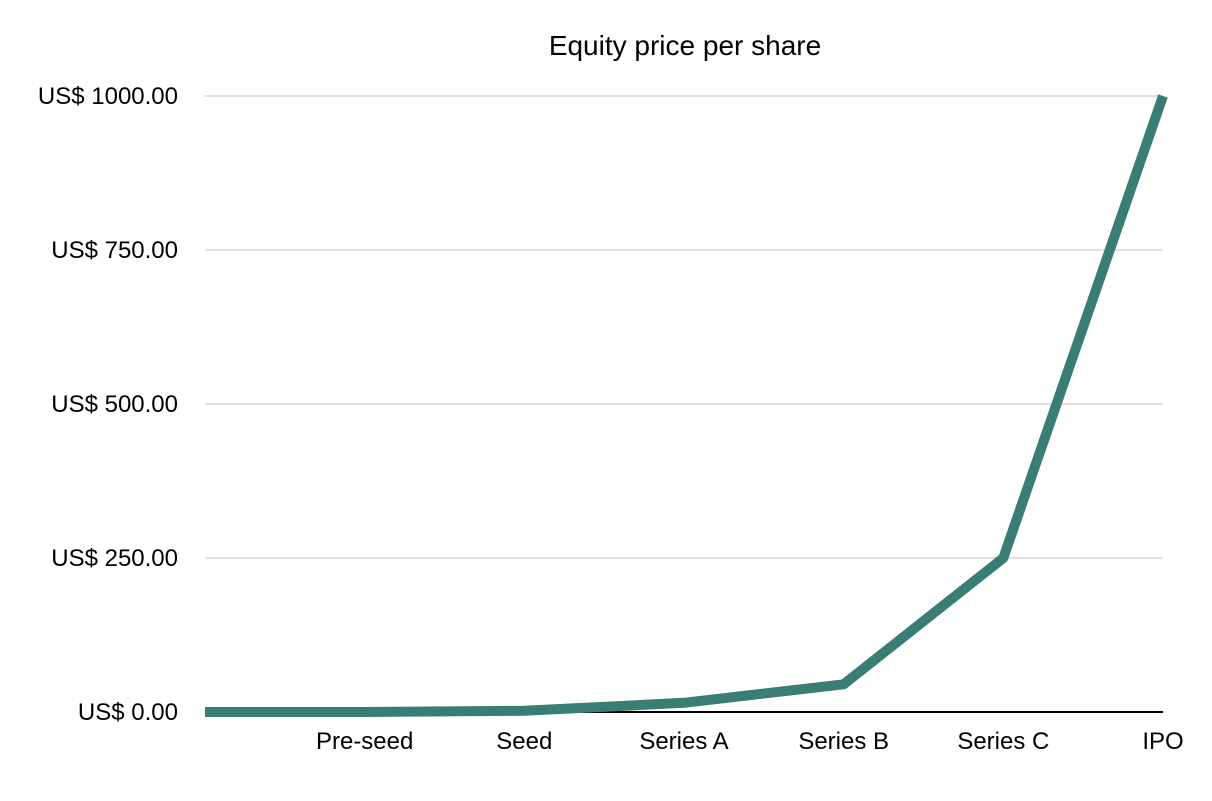 The image size is (1212, 801). I want to click on y-tick-label: US$ 1000.00, so click(108, 96).